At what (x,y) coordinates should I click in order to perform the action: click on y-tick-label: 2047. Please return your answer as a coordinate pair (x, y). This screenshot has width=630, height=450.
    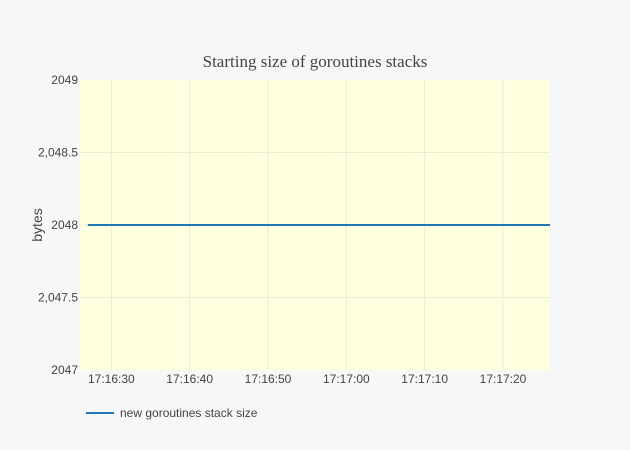
    Looking at the image, I should click on (64, 370).